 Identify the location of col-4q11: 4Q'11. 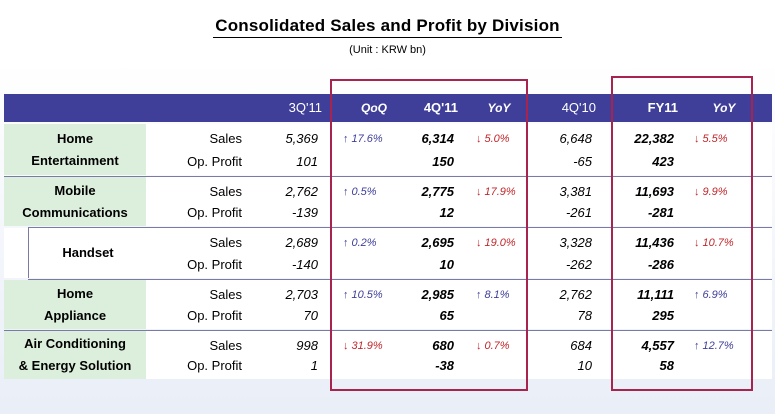
(440, 107).